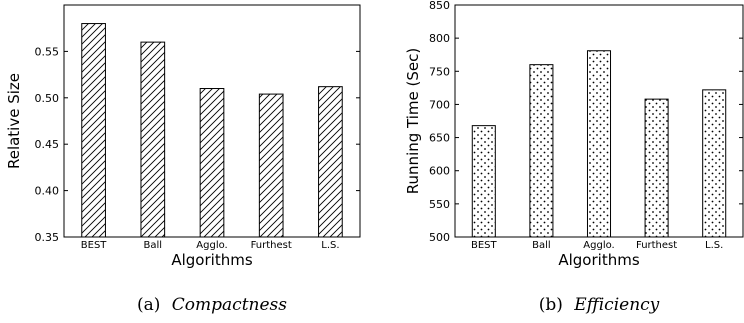 This screenshot has height=323, width=744. What do you see at coordinates (616, 305) in the screenshot?
I see `caption-b-title: Efficiency` at bounding box center [616, 305].